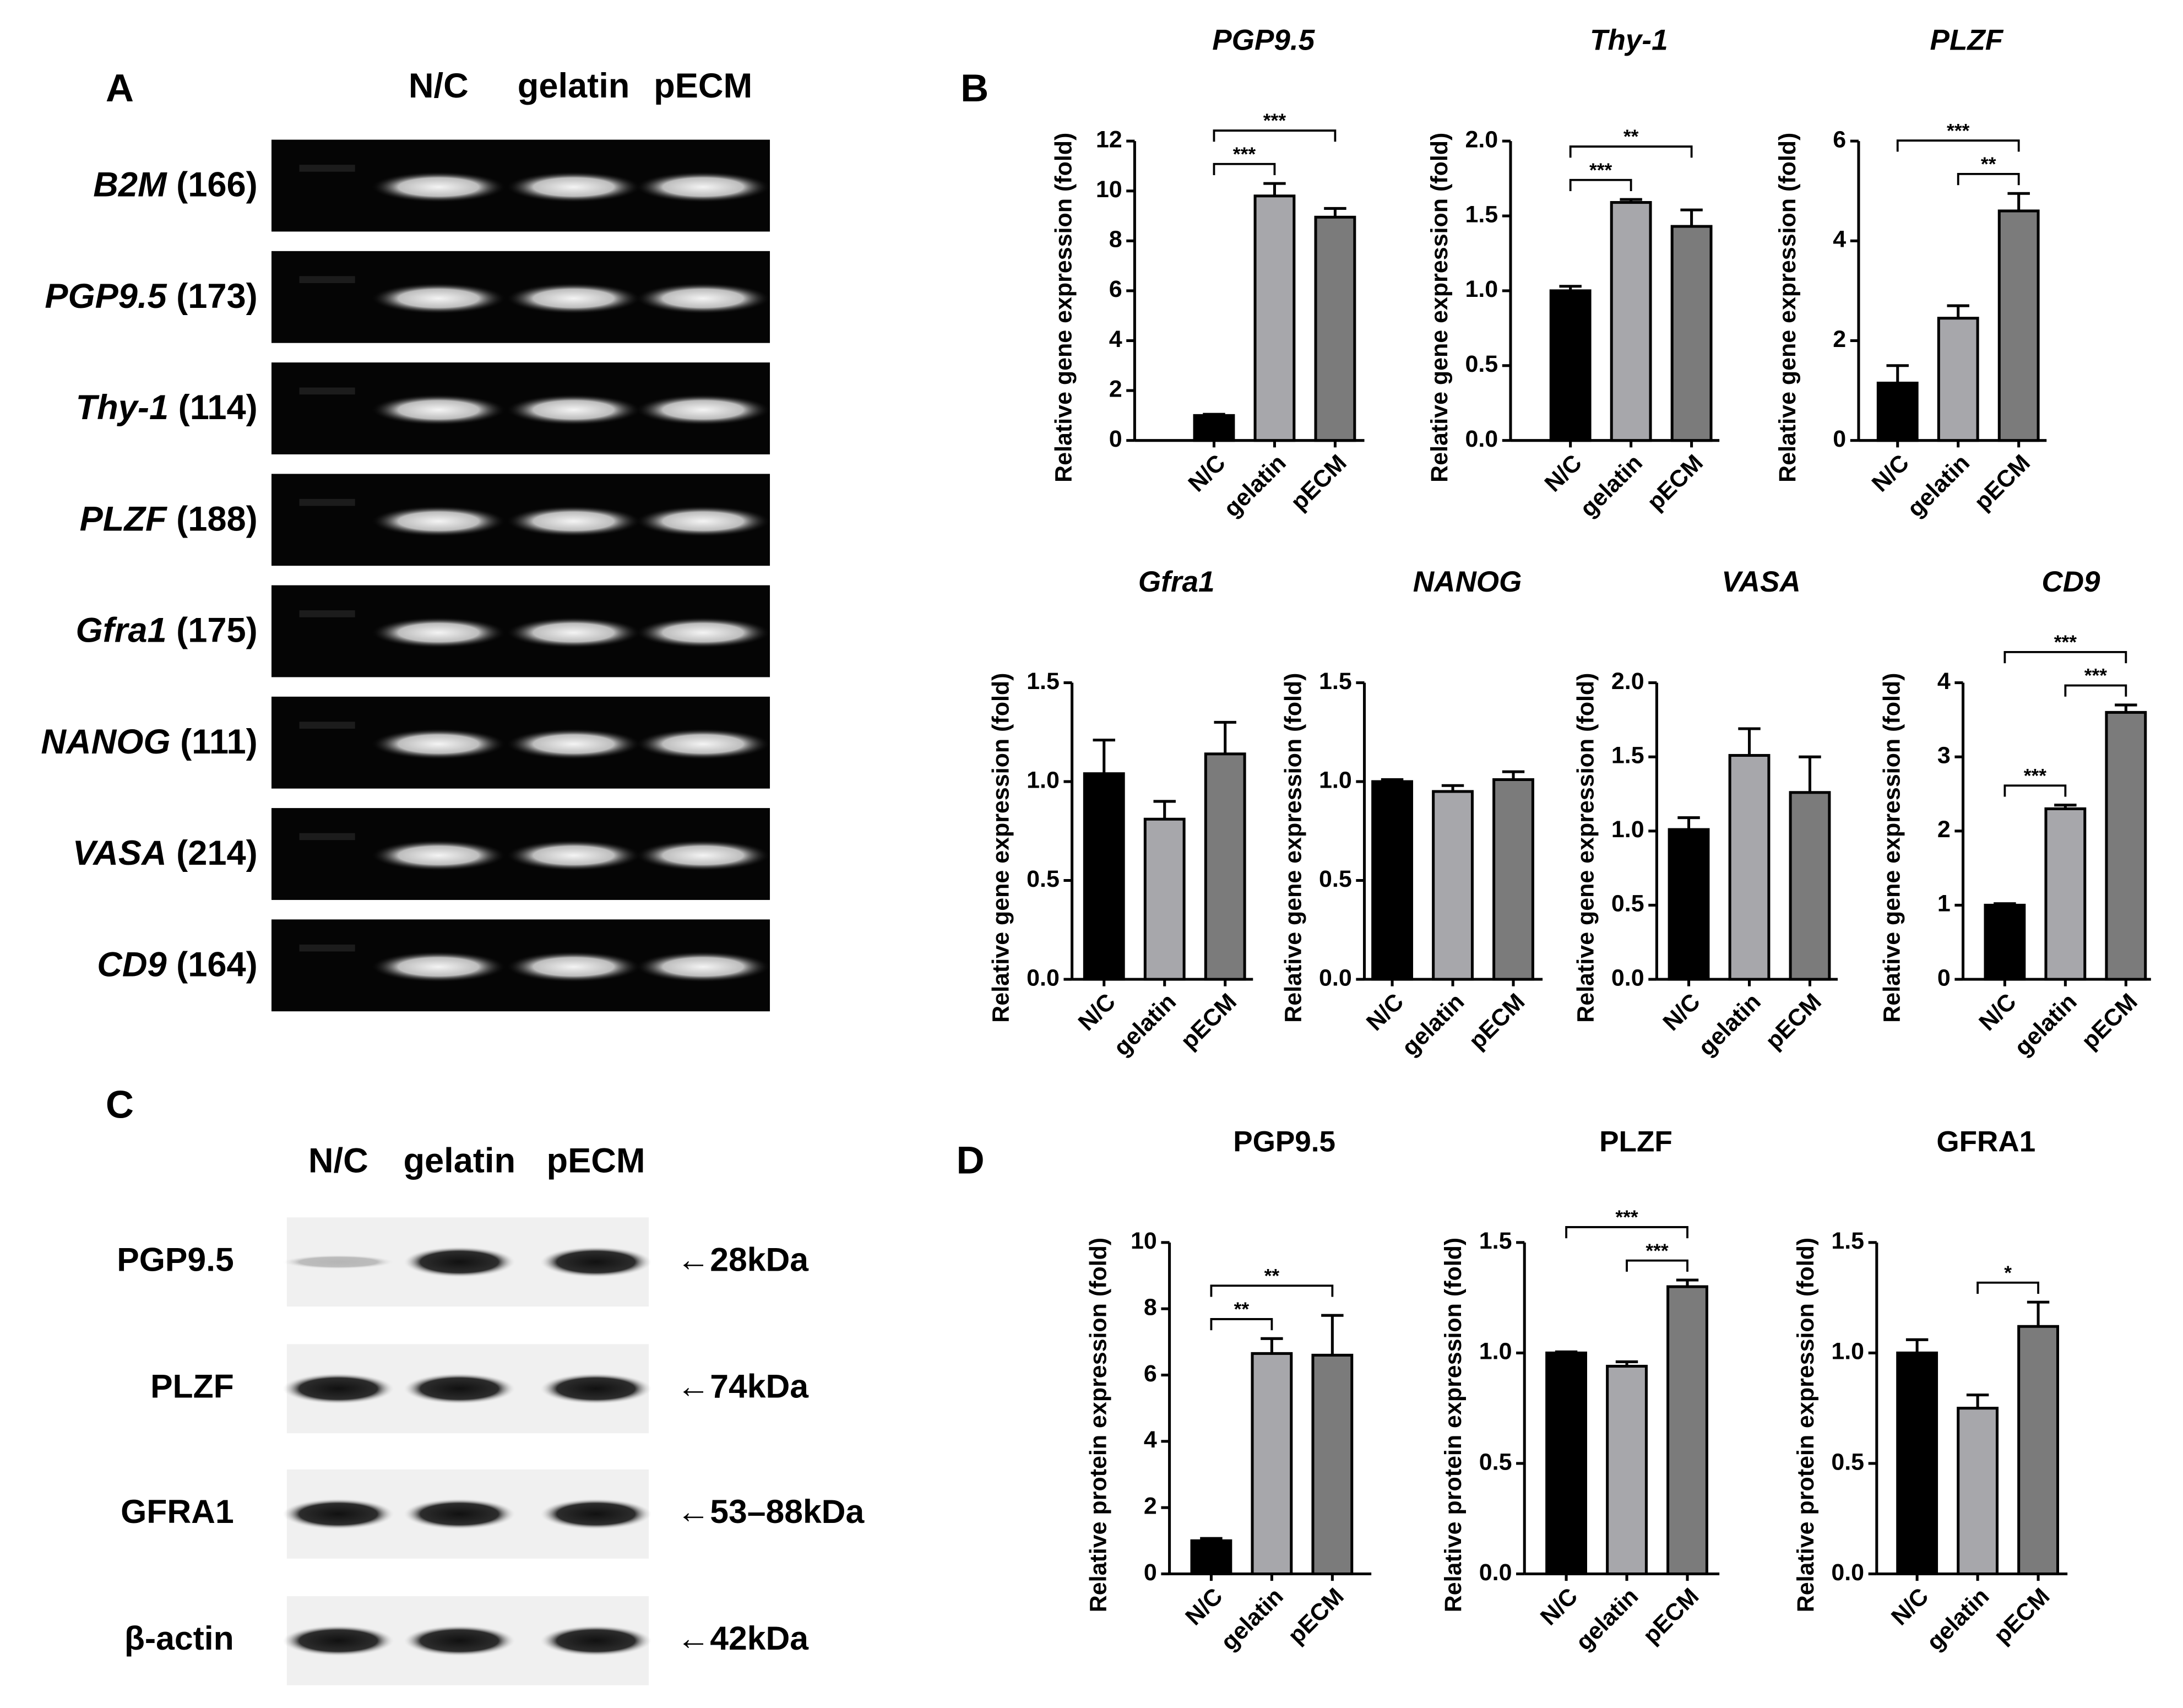 This screenshot has height=1708, width=2183. I want to click on y-tick-label: 12, so click(1109, 140).